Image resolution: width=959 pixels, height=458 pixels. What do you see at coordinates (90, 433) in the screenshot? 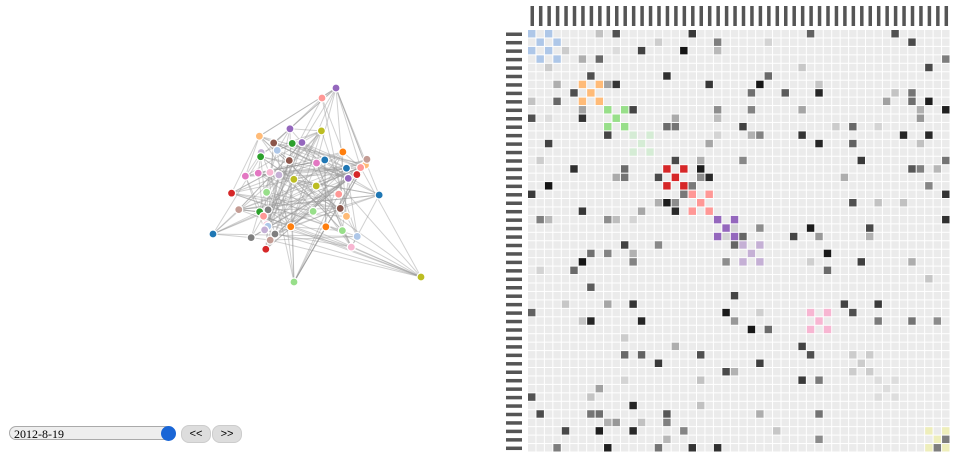
I see `date-slider: 2012-8-19` at bounding box center [90, 433].